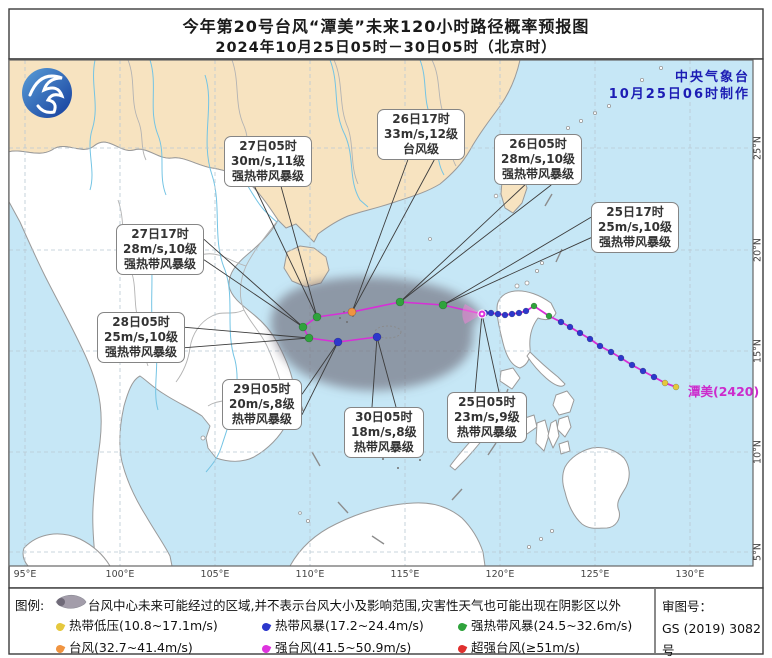 Image resolution: width=772 pixels, height=658 pixels. I want to click on forecast-info-box: 28日05时 25m/s,10级 强热带风暴级, so click(141, 337).